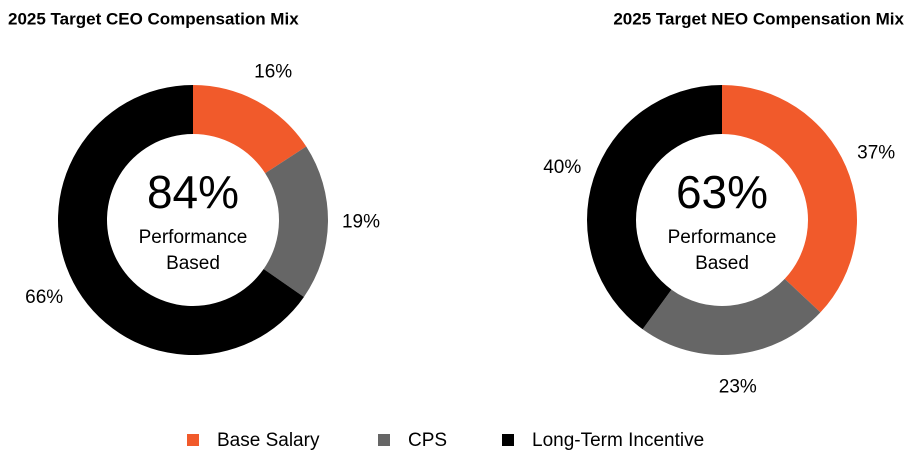  I want to click on center-value: 63%, so click(722, 192).